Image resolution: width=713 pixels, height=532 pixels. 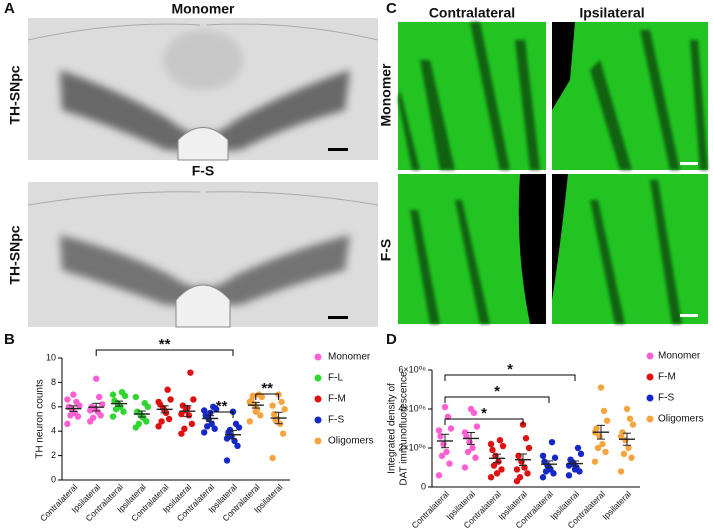 I want to click on row-label: F-S, so click(x=203, y=171).